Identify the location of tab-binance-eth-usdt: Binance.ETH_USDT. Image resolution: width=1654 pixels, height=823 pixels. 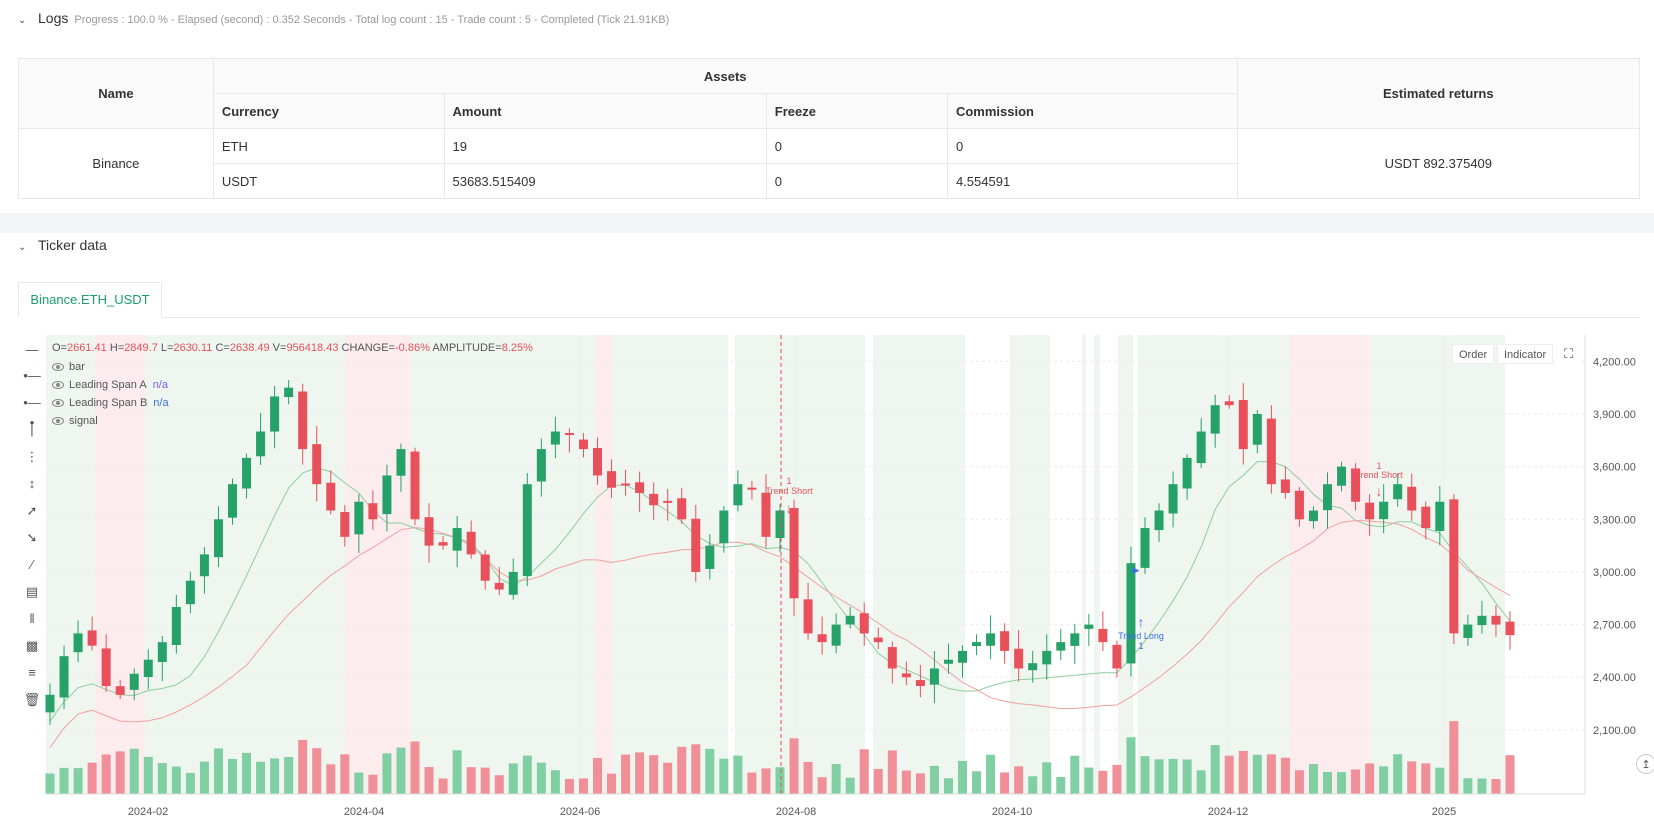
(90, 300).